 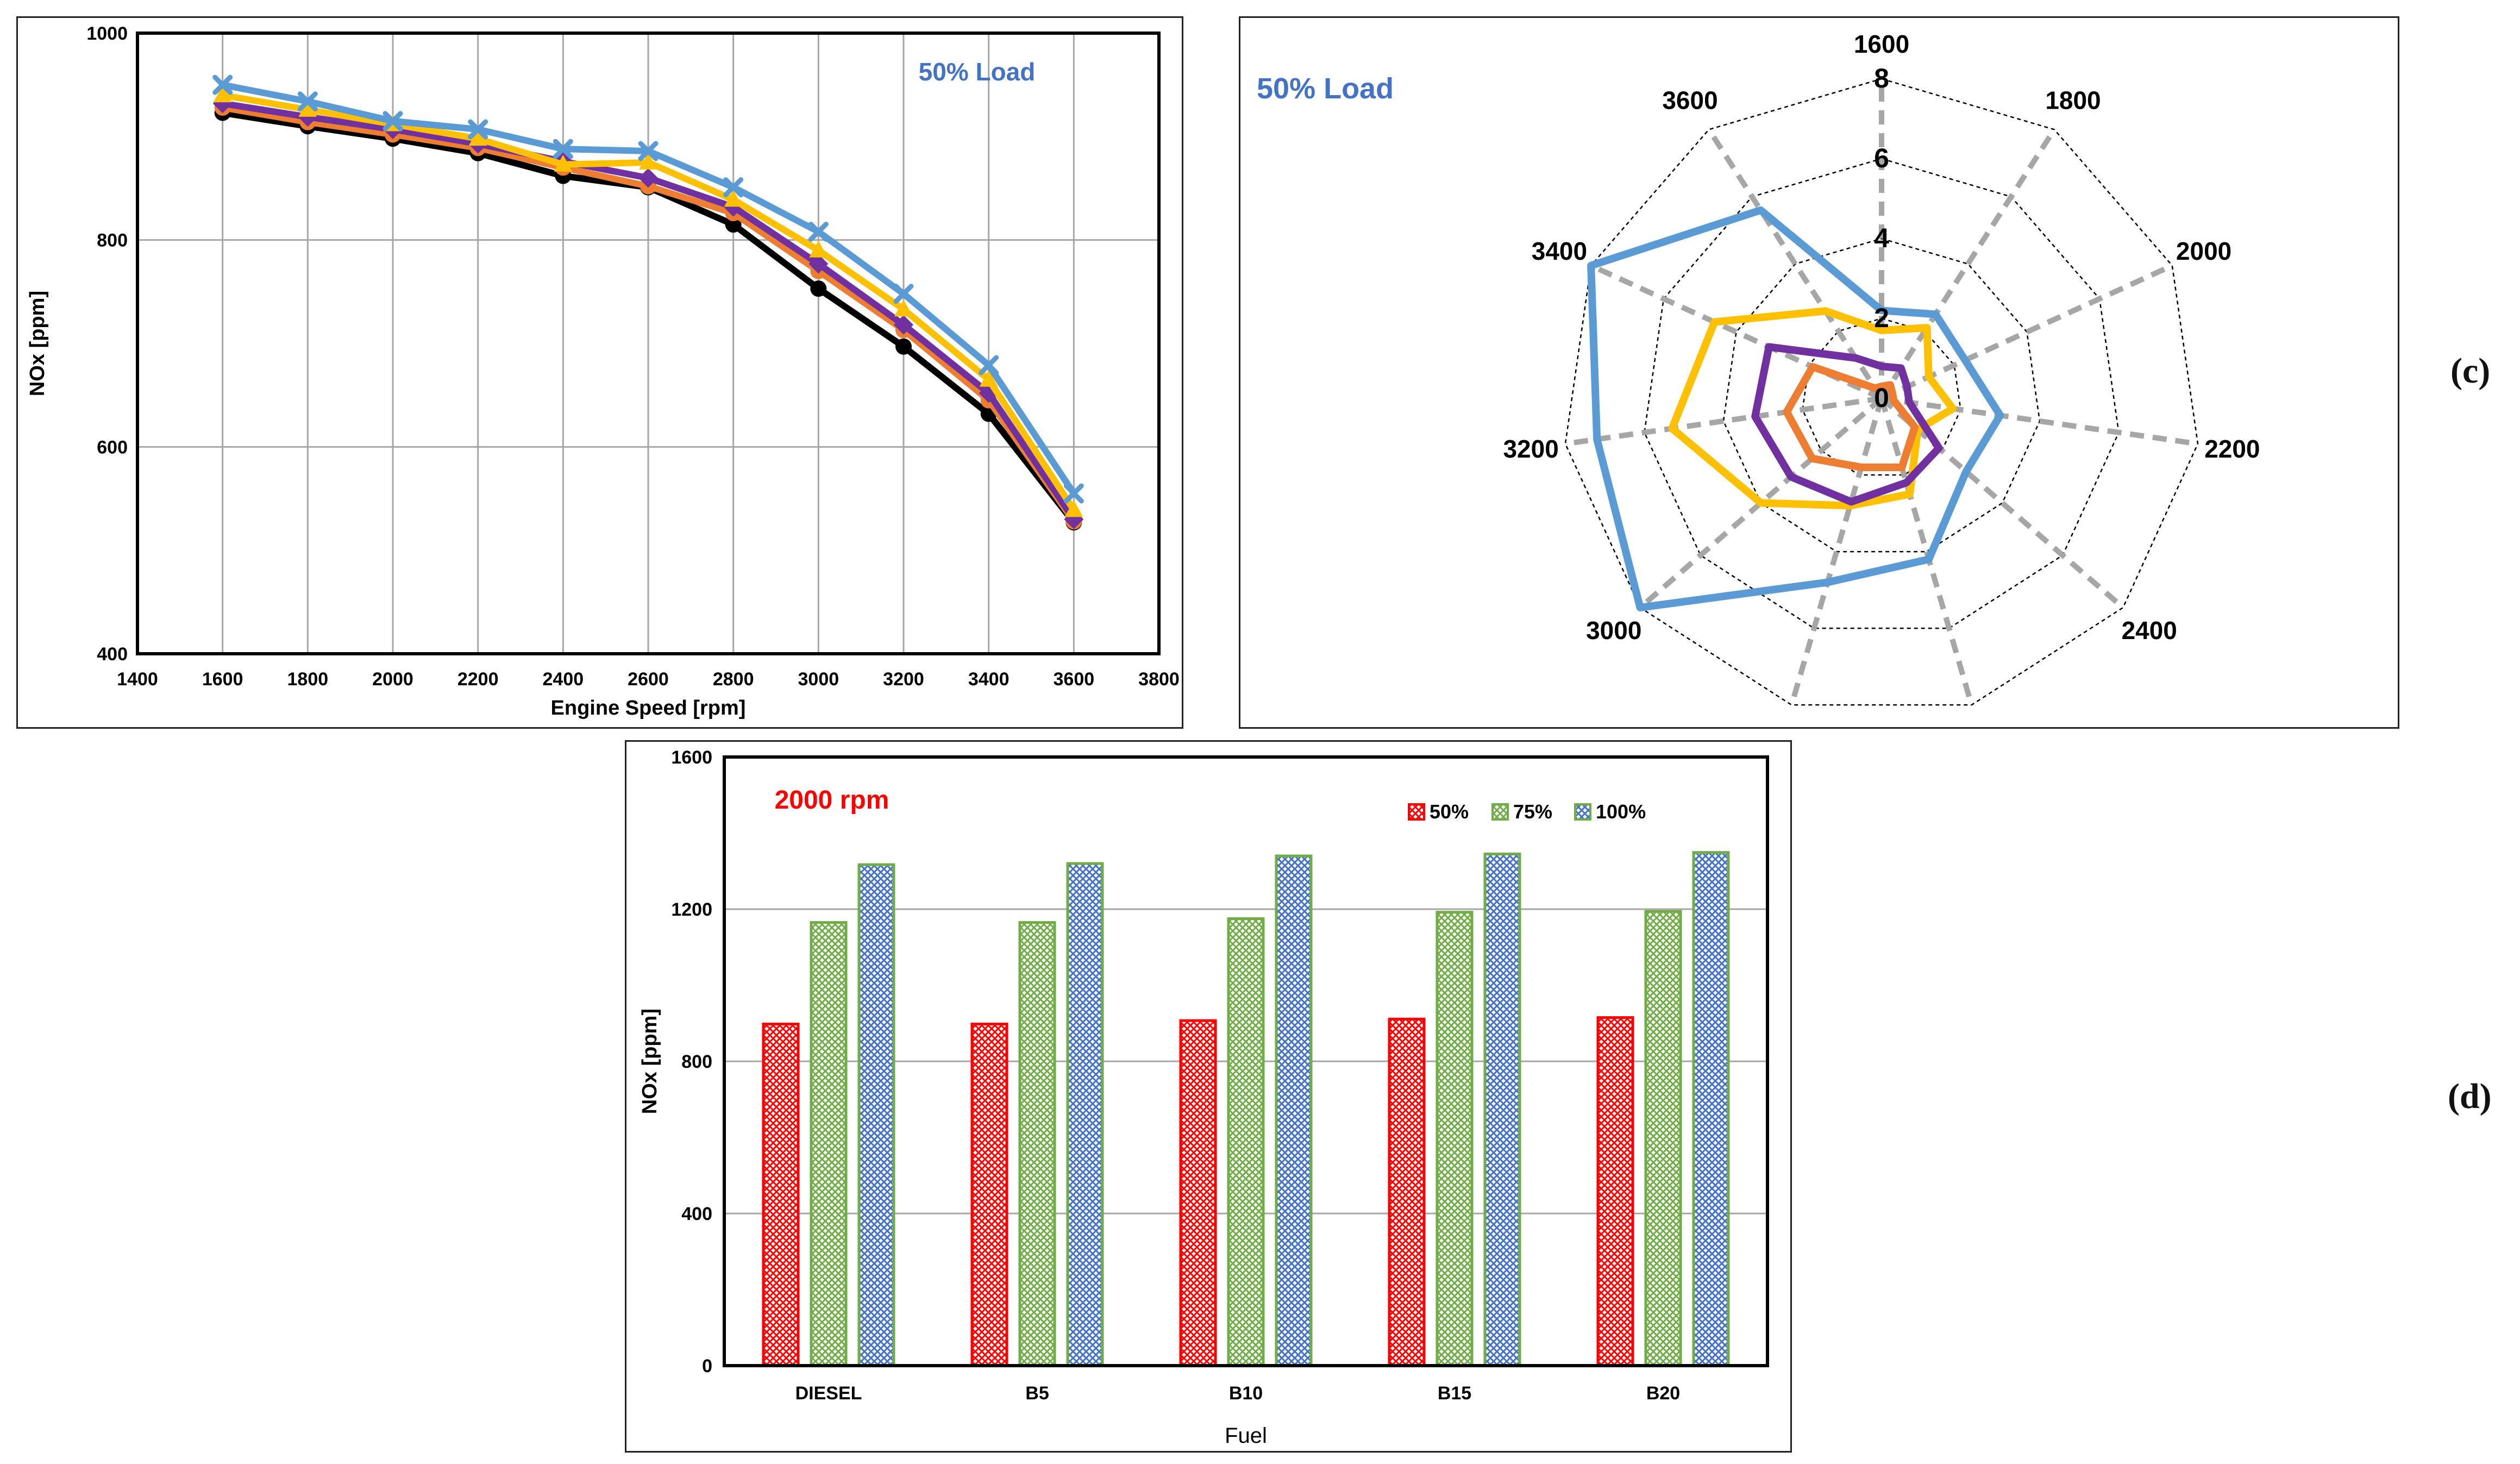 What do you see at coordinates (1851, 417) in the screenshot?
I see `orange-series` at bounding box center [1851, 417].